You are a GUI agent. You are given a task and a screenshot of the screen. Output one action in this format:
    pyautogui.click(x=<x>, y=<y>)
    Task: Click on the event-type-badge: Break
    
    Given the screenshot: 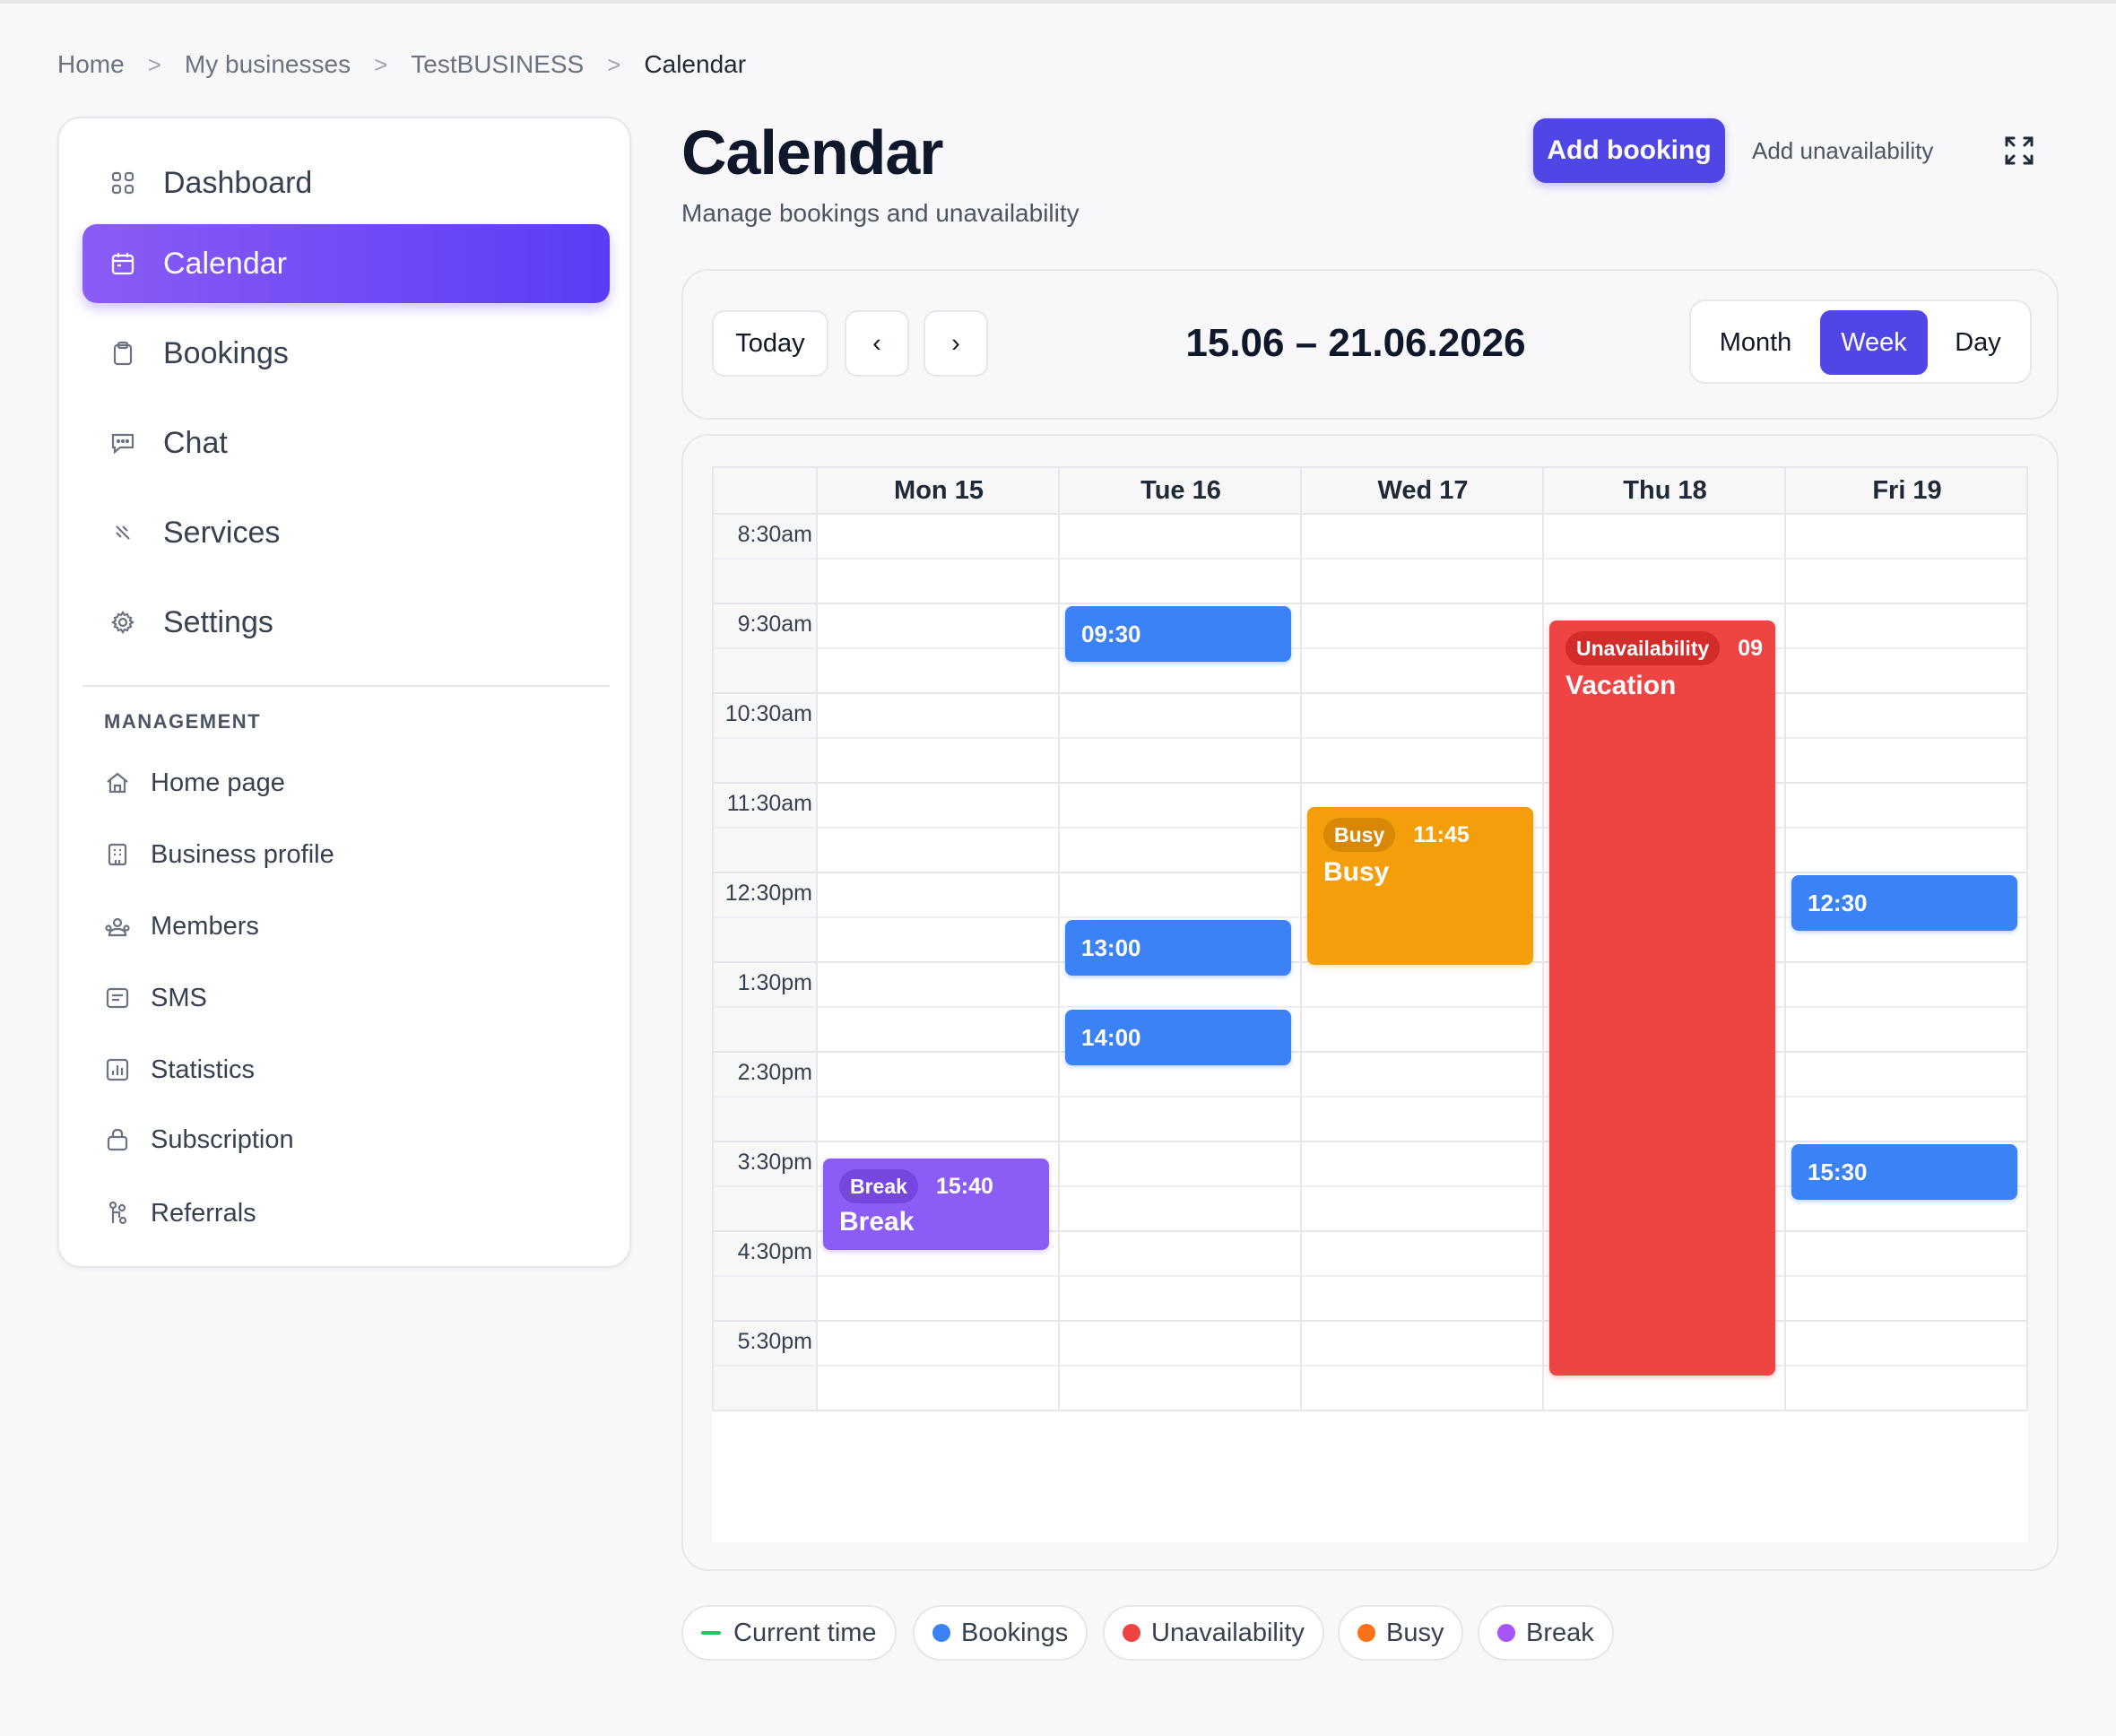 What is the action you would take?
    pyautogui.click(x=878, y=1186)
    